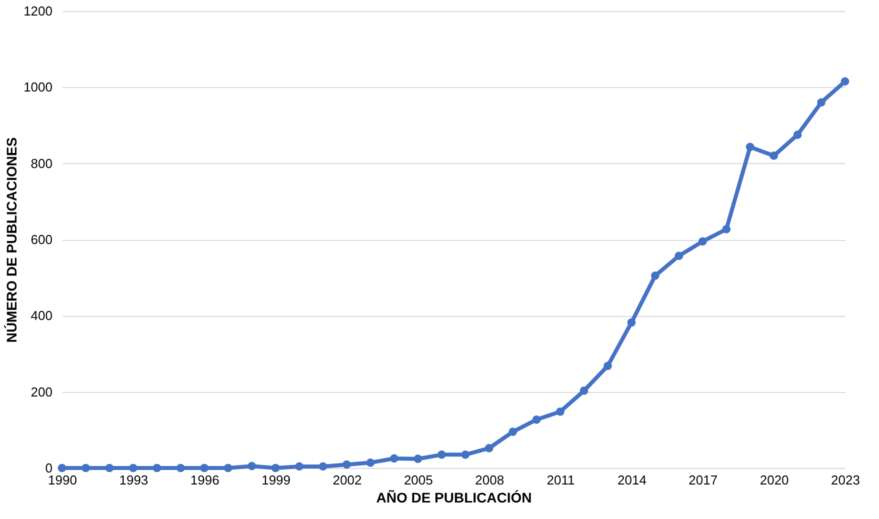 The height and width of the screenshot is (519, 879). What do you see at coordinates (845, 480) in the screenshot?
I see `x-tick-label: 2023` at bounding box center [845, 480].